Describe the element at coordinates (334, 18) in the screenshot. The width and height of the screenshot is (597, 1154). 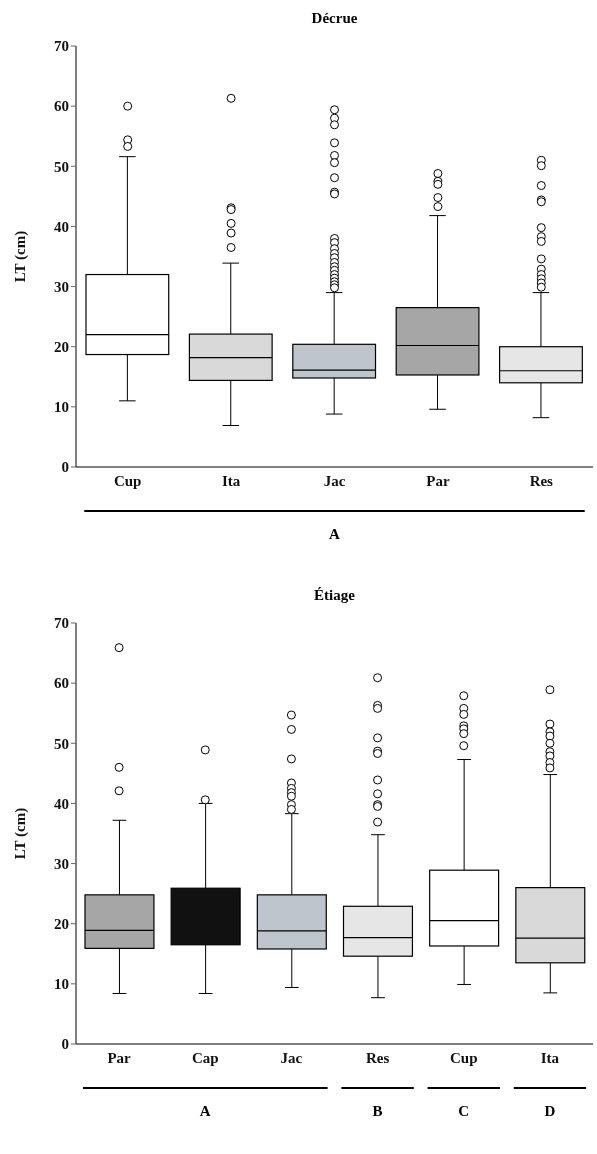
I see `chart-title: Décrue` at that location.